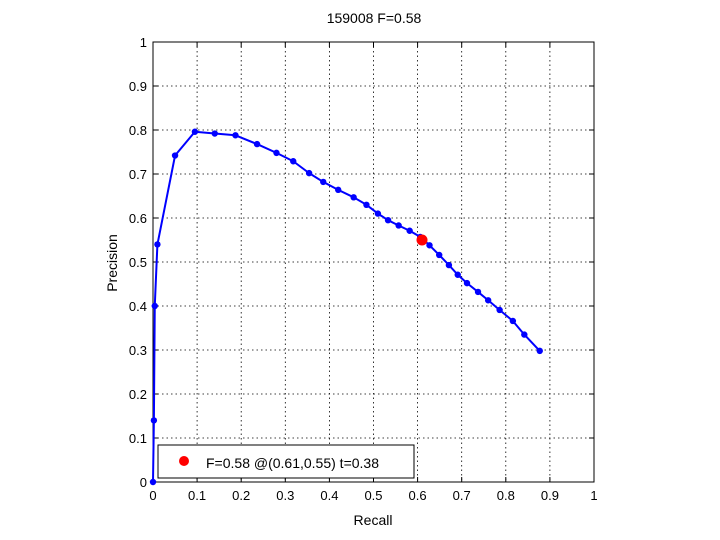  Describe the element at coordinates (241, 495) in the screenshot. I see `x-tick-label: 0.2` at that location.